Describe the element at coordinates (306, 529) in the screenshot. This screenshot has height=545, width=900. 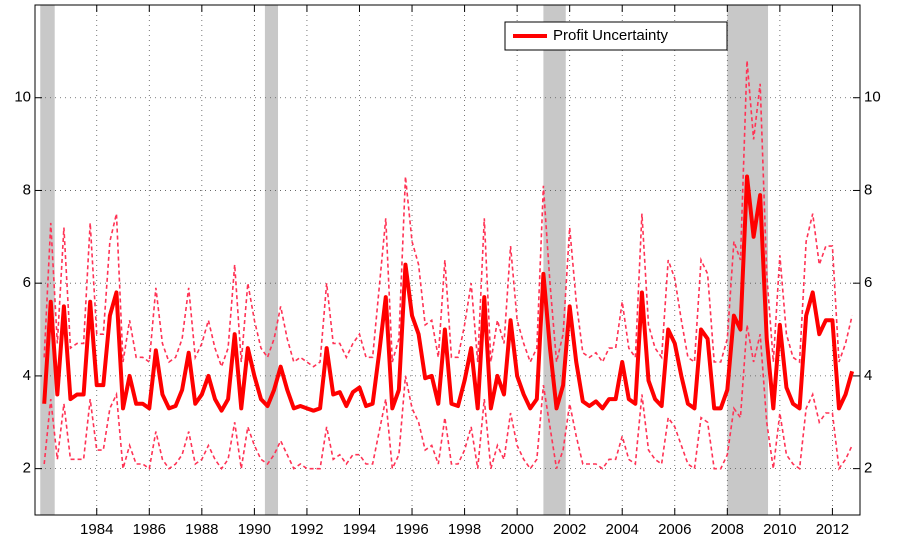
I see `x-tick-label: 1992` at that location.